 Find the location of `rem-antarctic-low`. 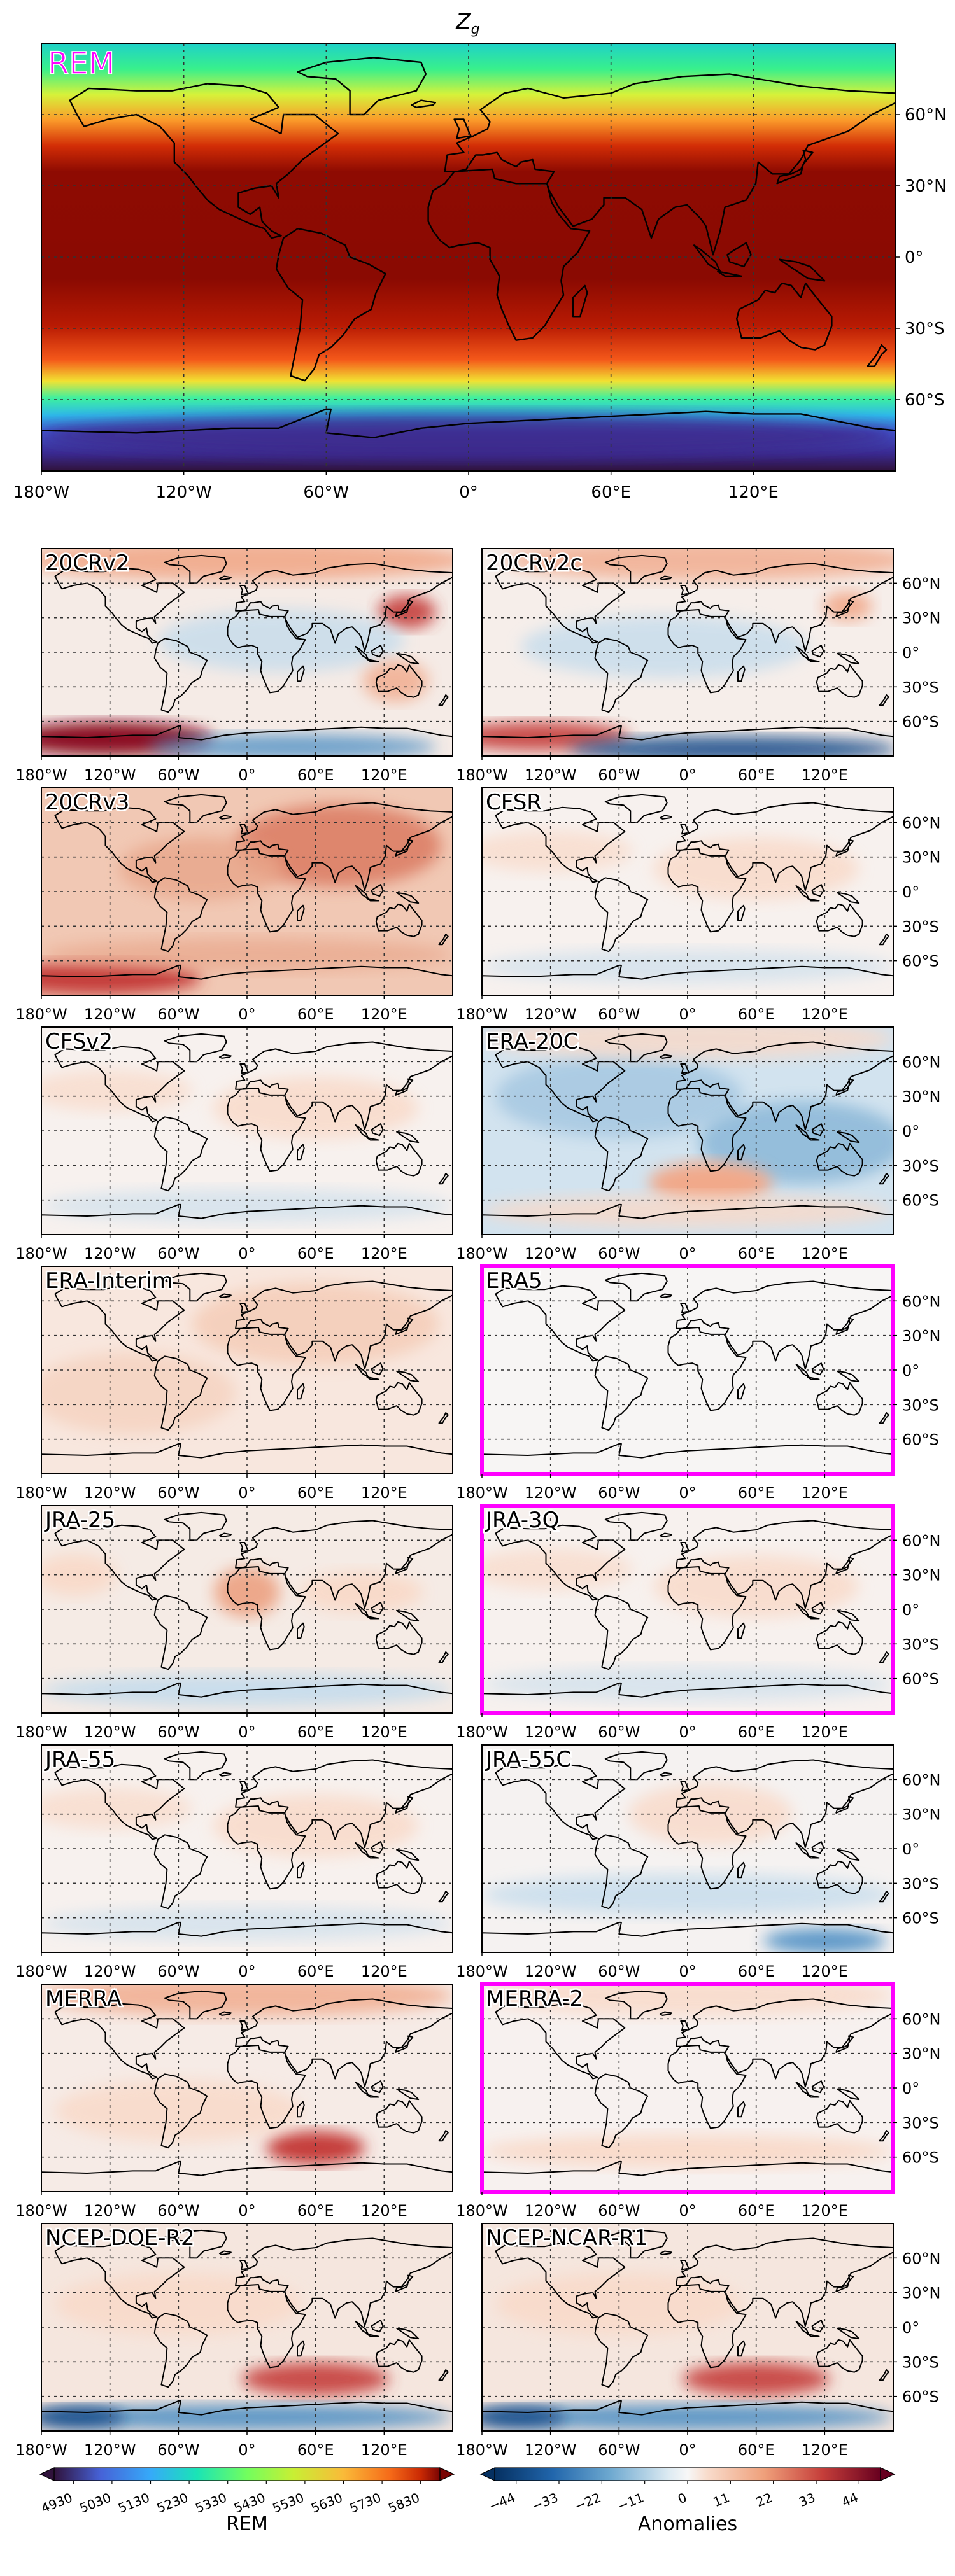

rem-antarctic-low is located at coordinates (469, 435).